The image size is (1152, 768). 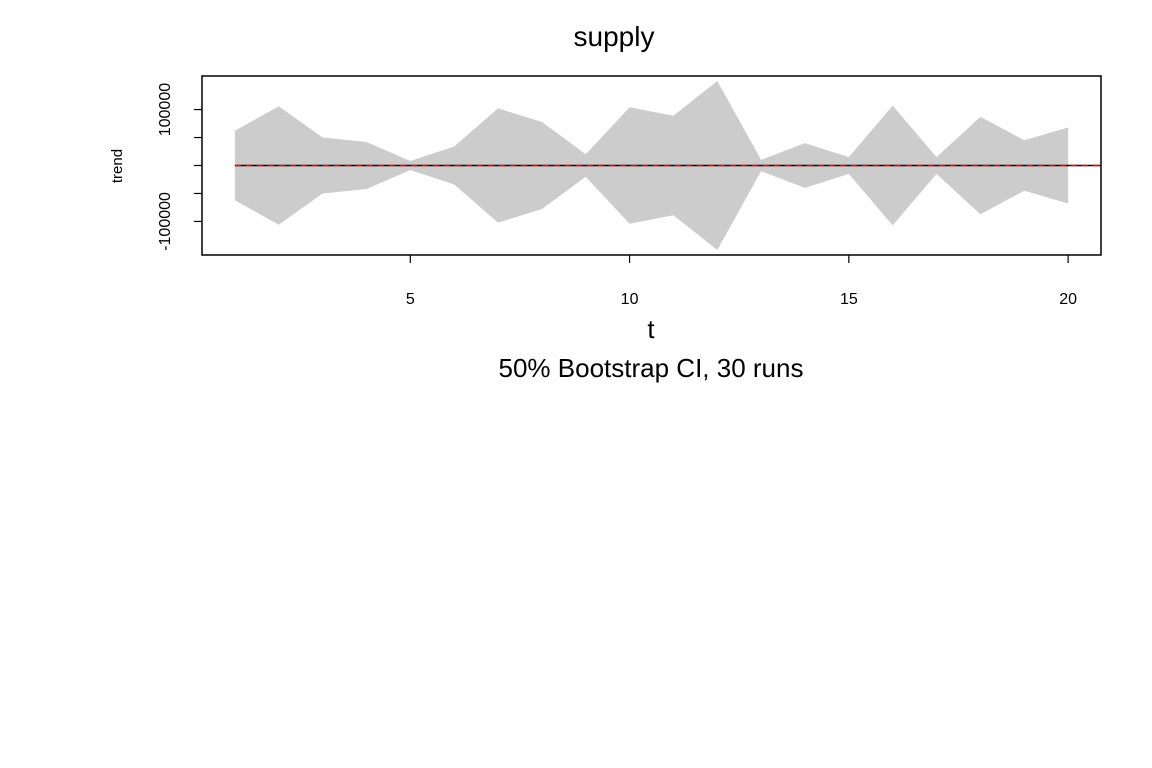 I want to click on x-axis-label: t, so click(x=651, y=329).